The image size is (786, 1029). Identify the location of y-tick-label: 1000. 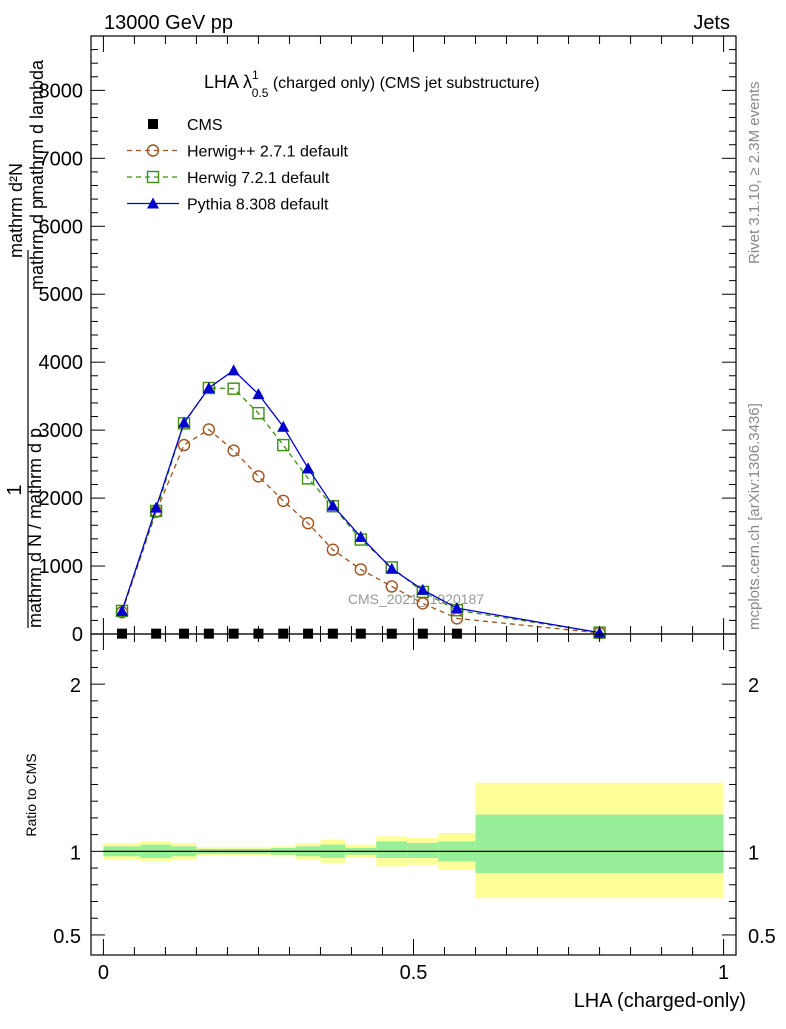
(61, 567).